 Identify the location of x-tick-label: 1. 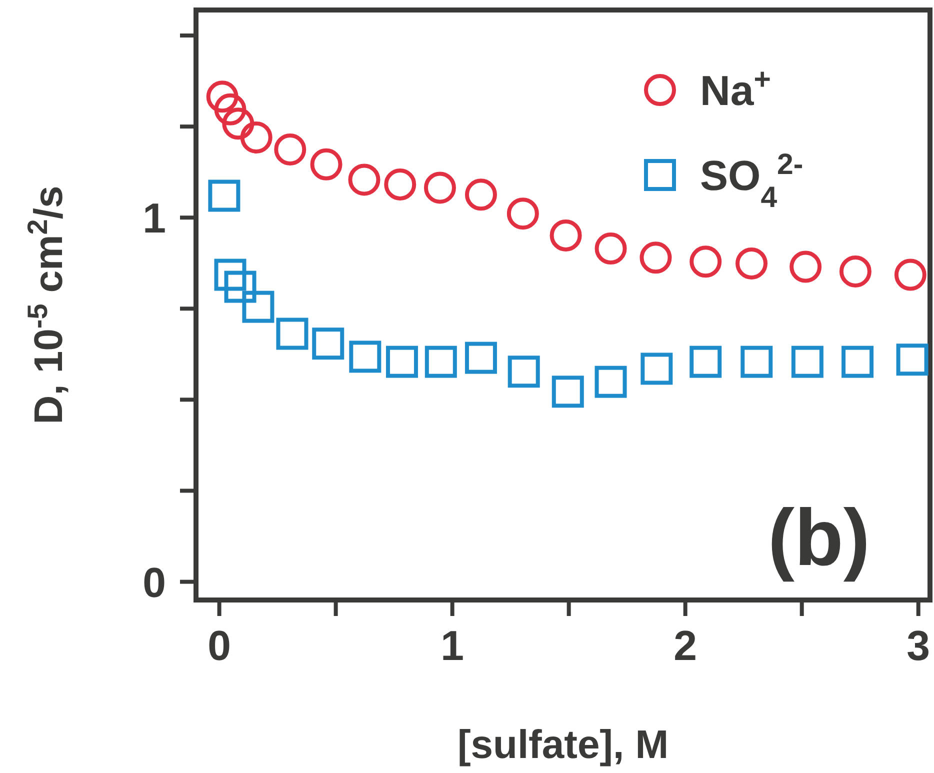
(452, 645).